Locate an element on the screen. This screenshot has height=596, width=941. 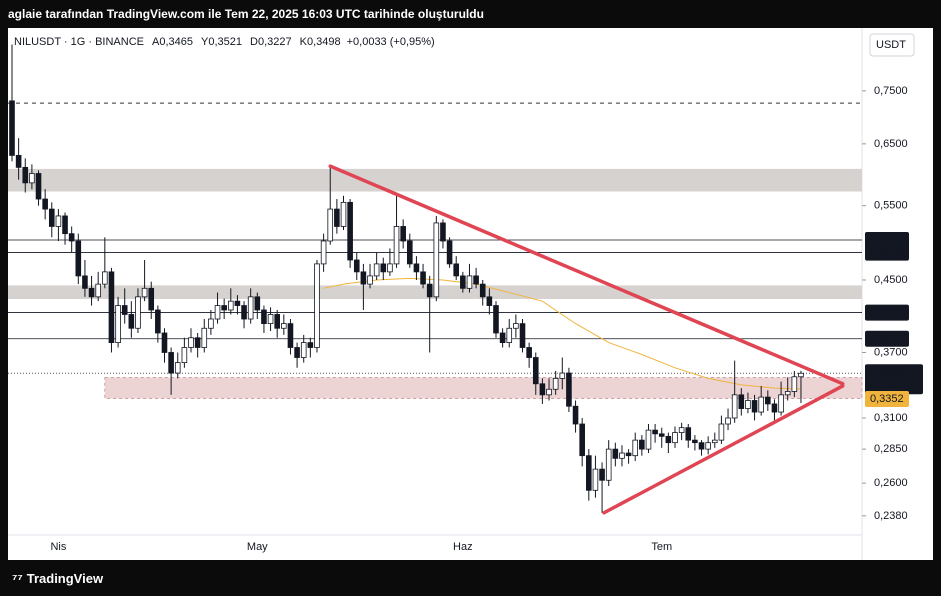
ma-price-box is located at coordinates (887, 399).